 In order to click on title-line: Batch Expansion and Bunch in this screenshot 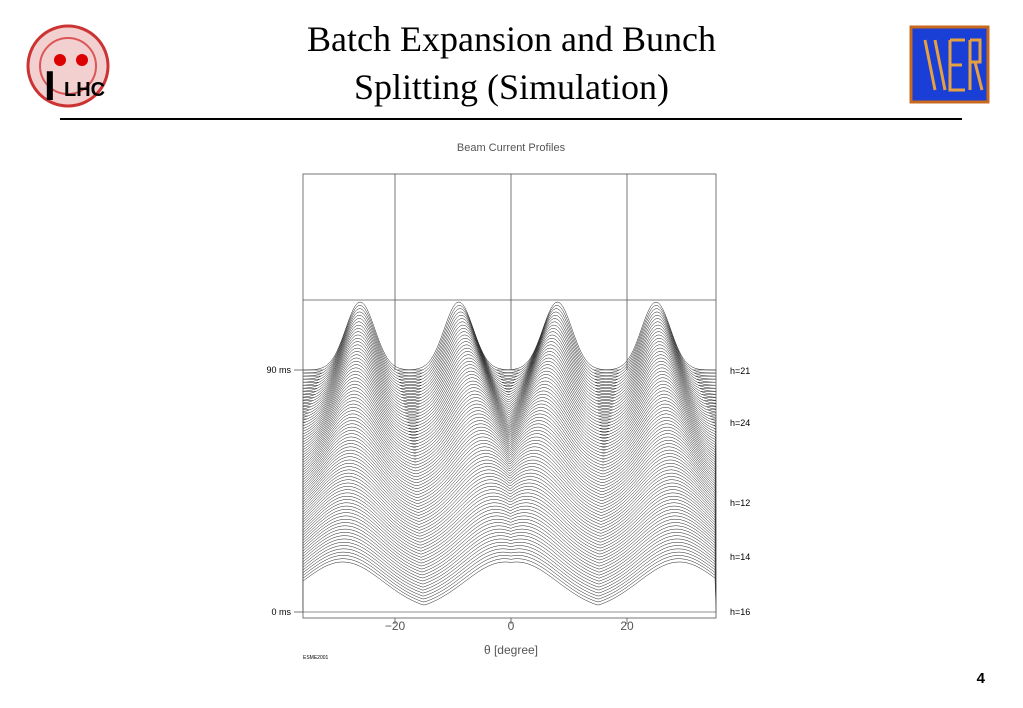, I will do `click(511, 39)`.